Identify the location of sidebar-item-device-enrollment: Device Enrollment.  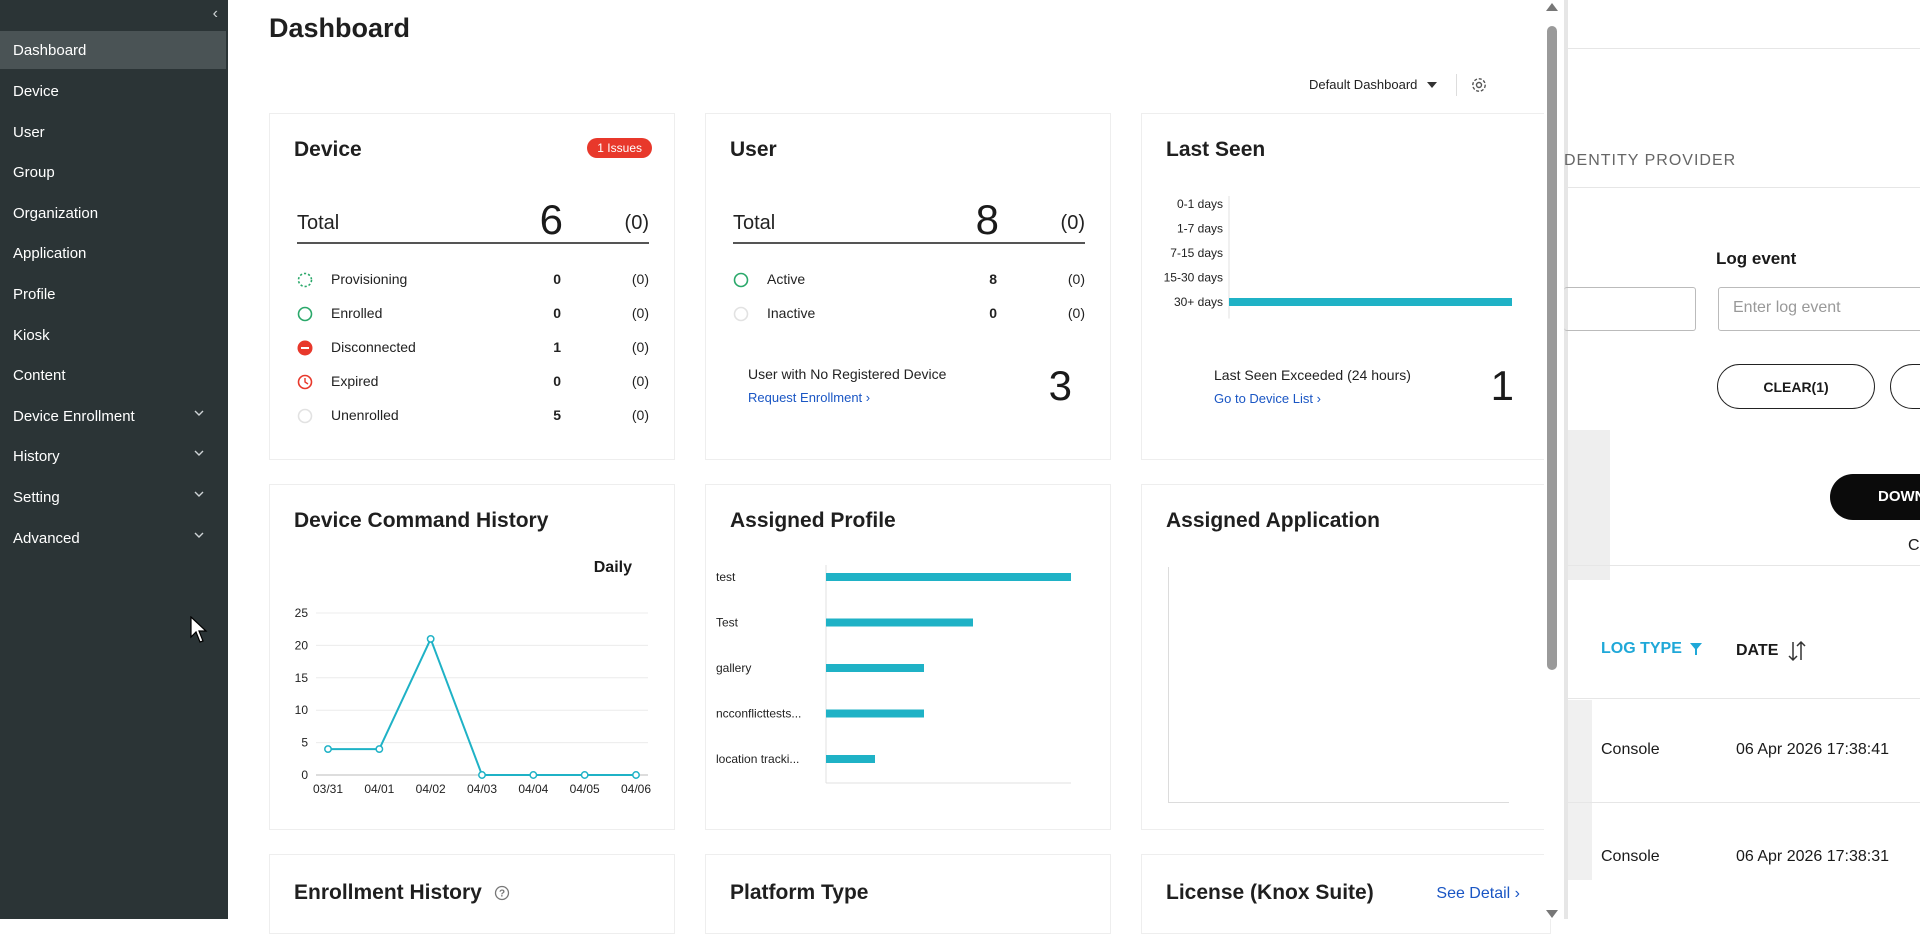
(113, 416).